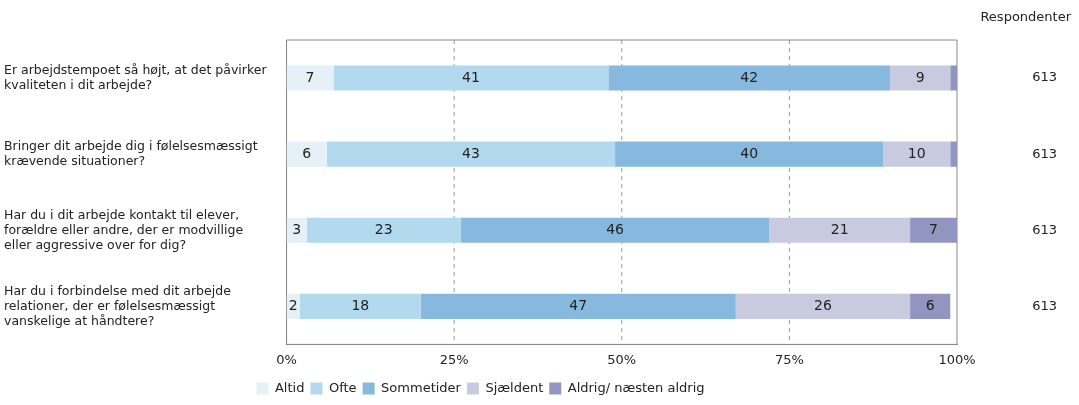 Image resolution: width=1079 pixels, height=405 pixels. I want to click on data-label: 47, so click(578, 304).